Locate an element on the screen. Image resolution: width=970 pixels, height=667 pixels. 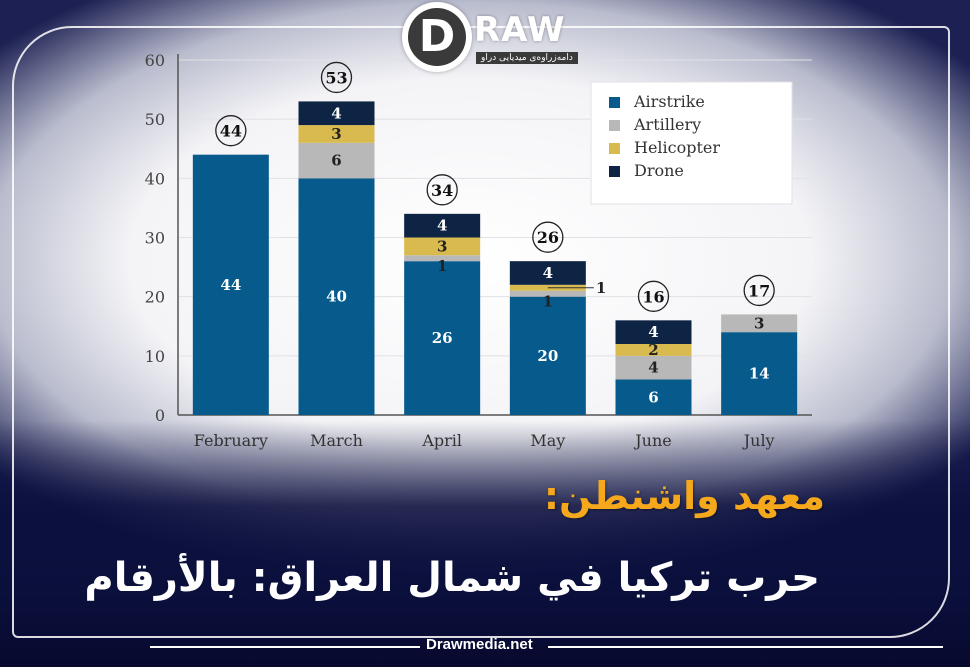
legend-entry-label: Airstrike is located at coordinates (669, 101).